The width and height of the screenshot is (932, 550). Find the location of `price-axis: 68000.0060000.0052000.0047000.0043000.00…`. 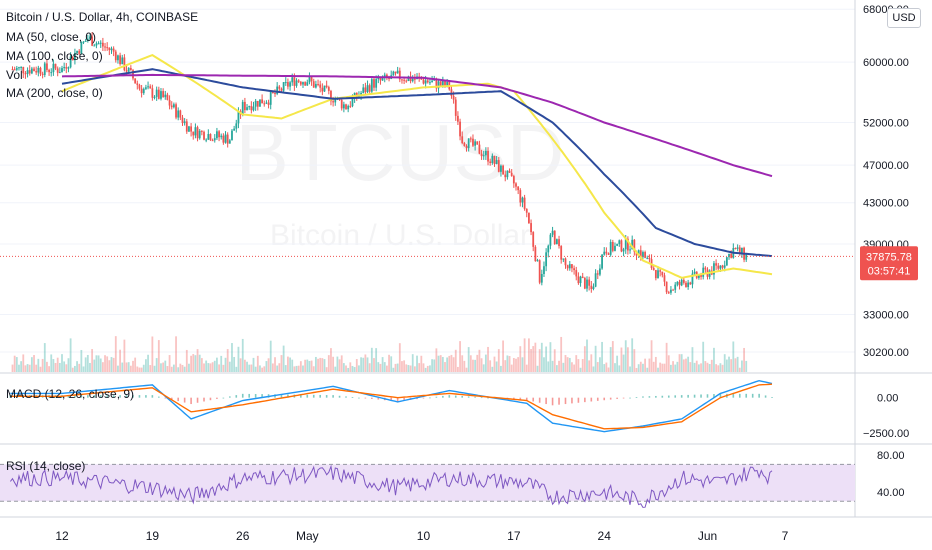

price-axis: 68000.0060000.0052000.0047000.0043000.00… is located at coordinates (886, 251).